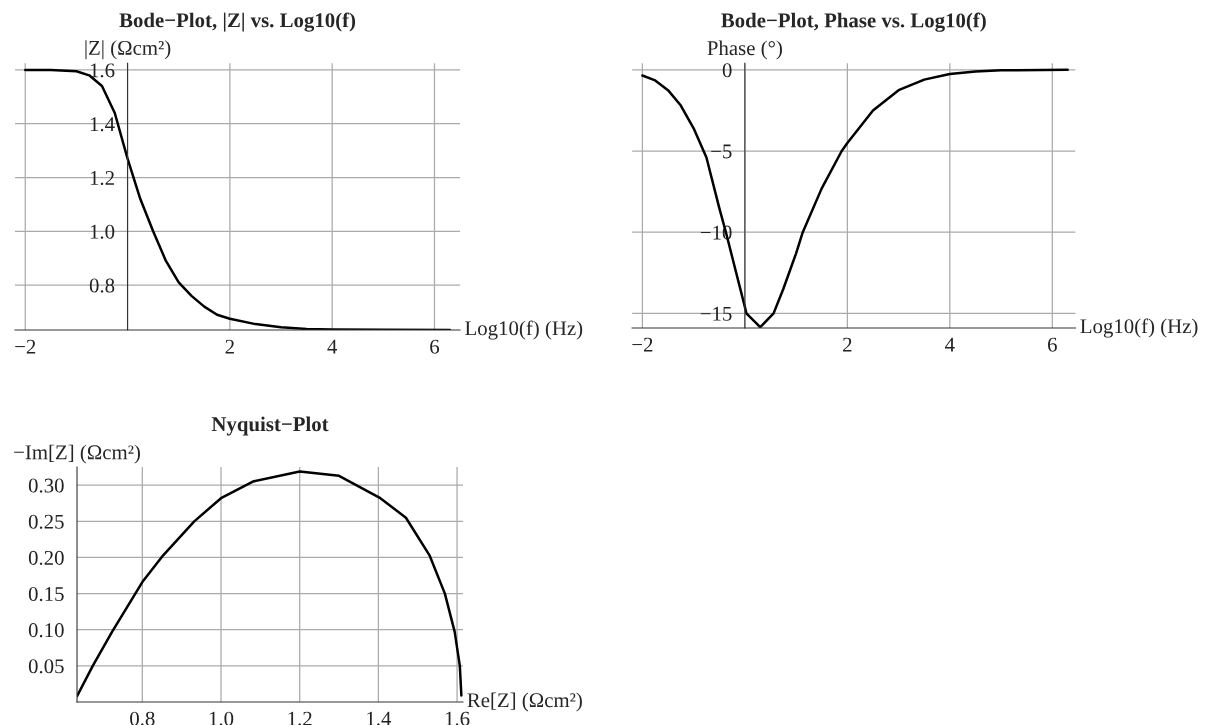  I want to click on y-tick-label: −5, so click(721, 151).